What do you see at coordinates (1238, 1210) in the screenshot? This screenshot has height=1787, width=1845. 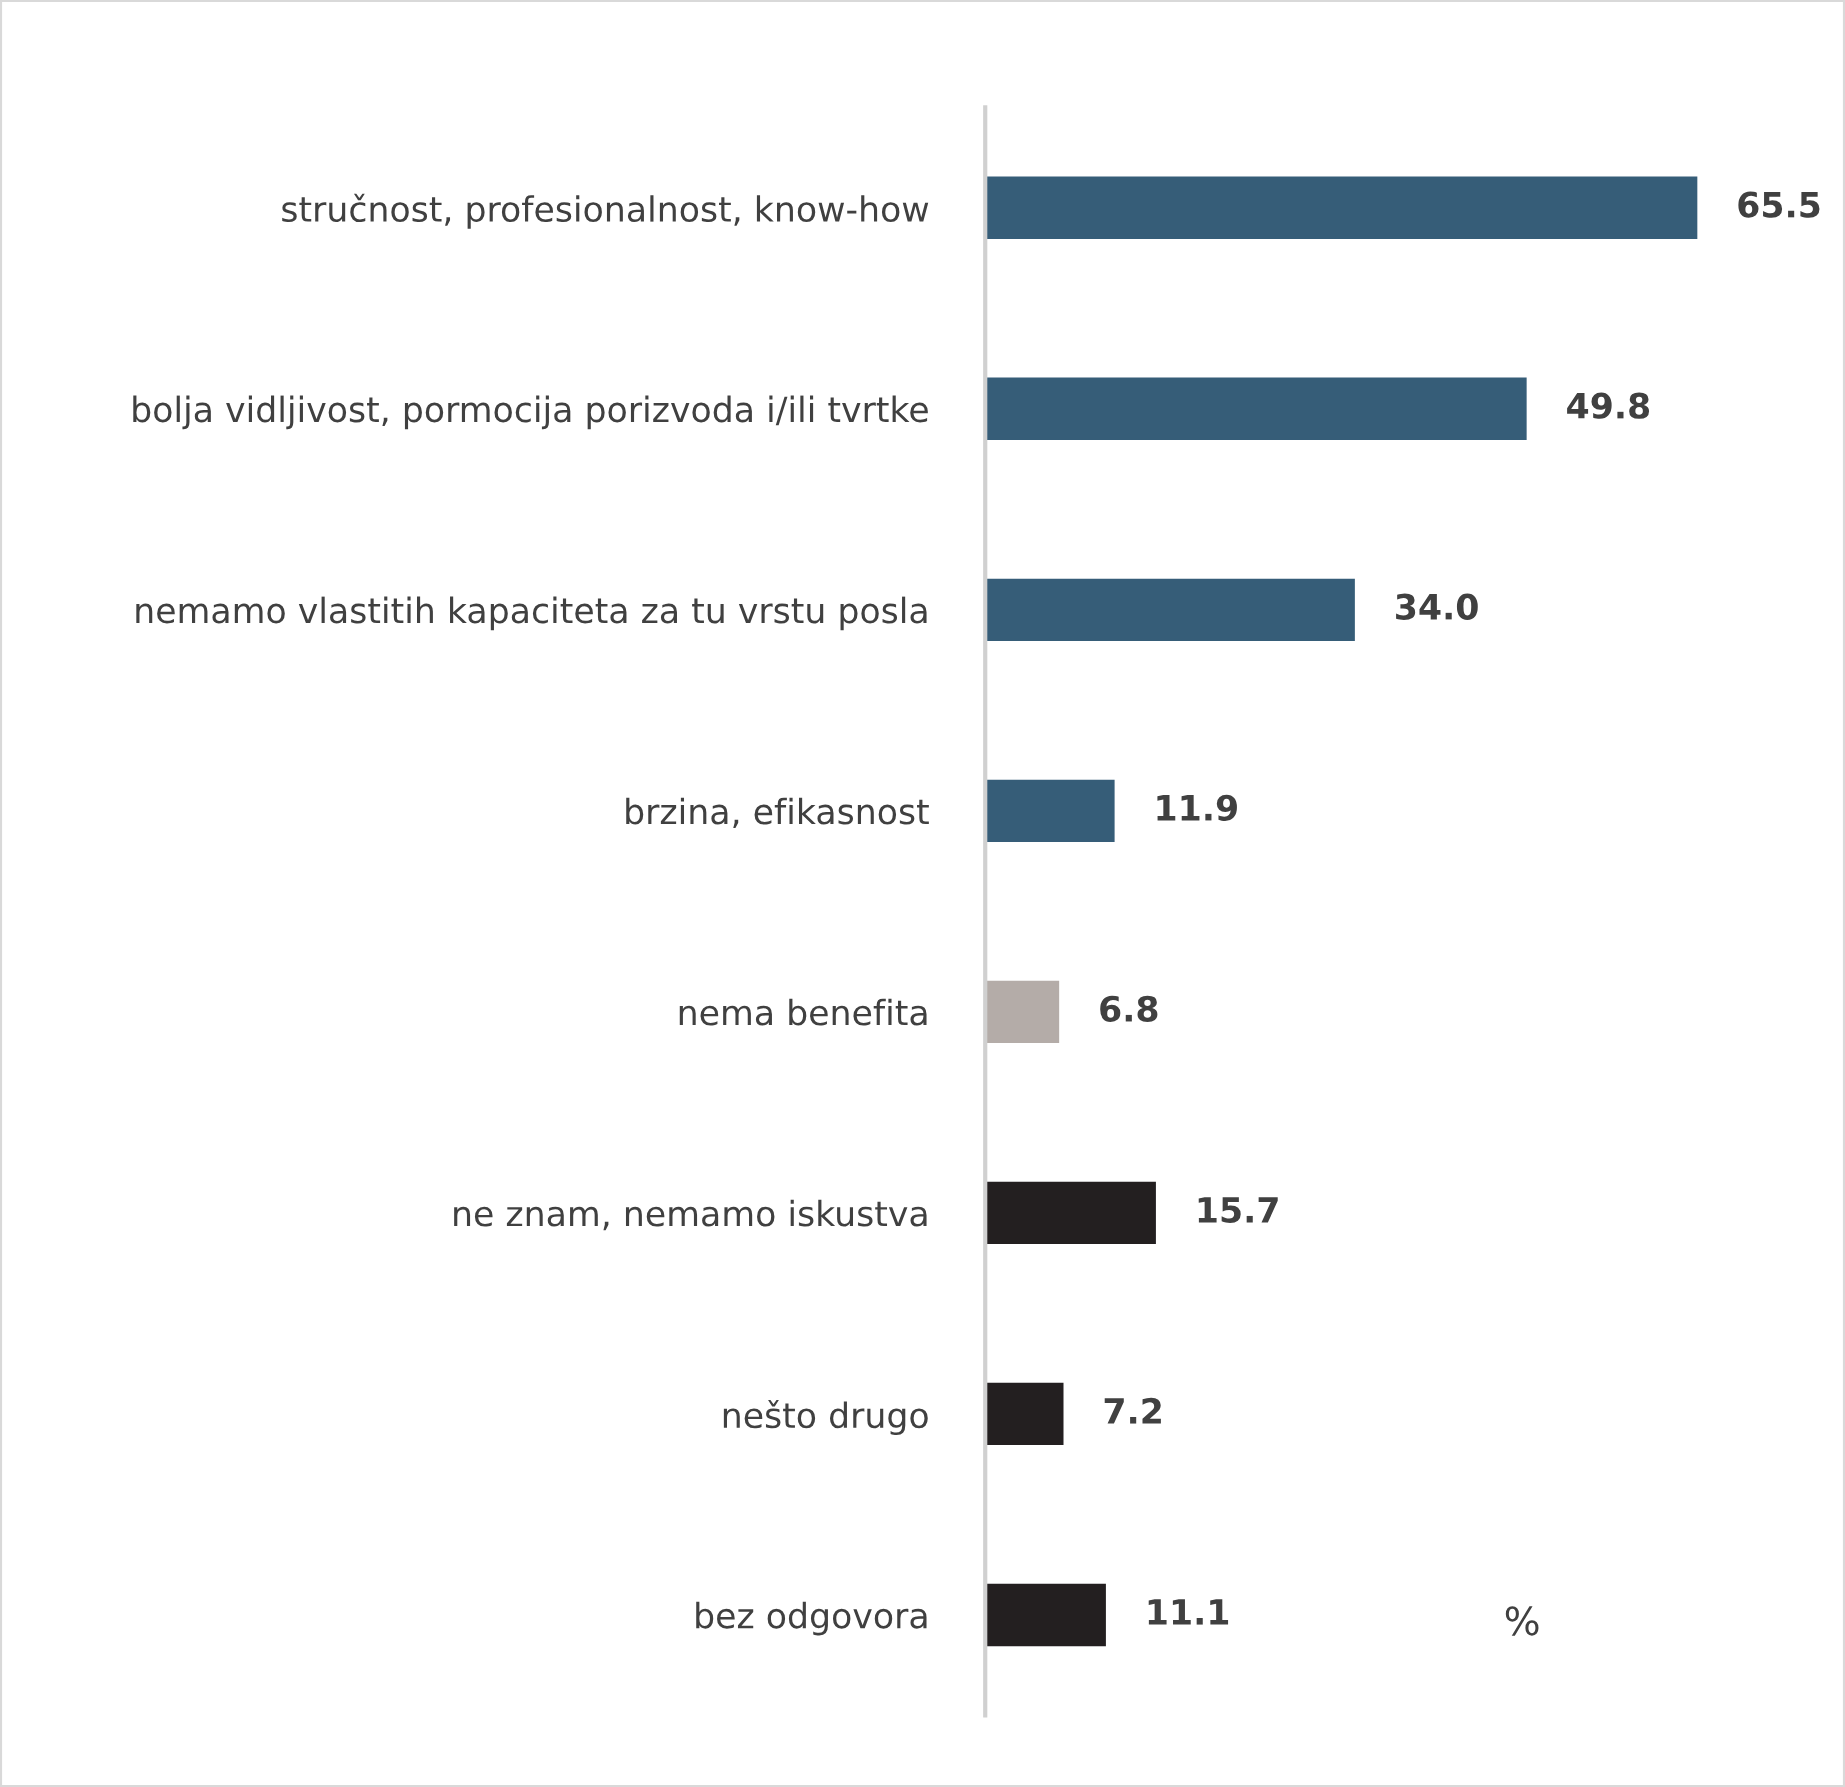 I see `data-label: 15.7` at bounding box center [1238, 1210].